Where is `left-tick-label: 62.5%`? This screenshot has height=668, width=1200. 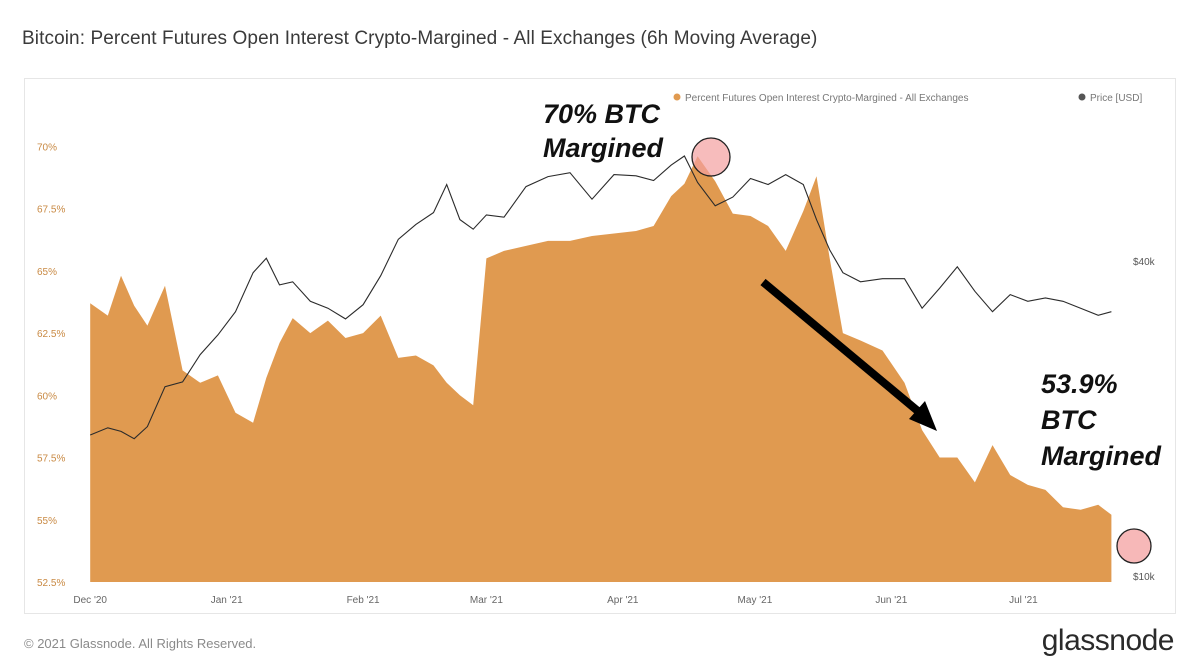 left-tick-label: 62.5% is located at coordinates (51, 334).